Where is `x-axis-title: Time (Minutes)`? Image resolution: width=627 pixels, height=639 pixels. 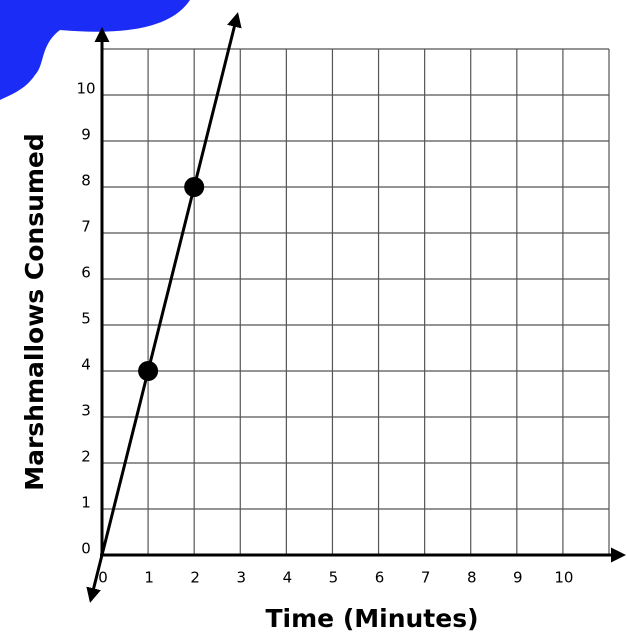 x-axis-title: Time (Minutes) is located at coordinates (371, 618).